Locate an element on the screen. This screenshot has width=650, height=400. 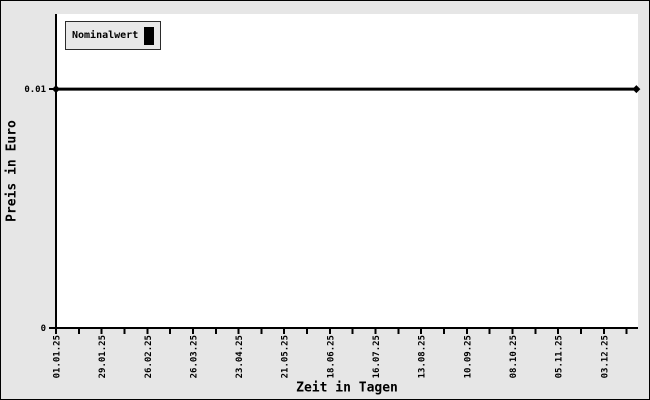
x-axis-title: Zeit in Tagen is located at coordinates (347, 388).